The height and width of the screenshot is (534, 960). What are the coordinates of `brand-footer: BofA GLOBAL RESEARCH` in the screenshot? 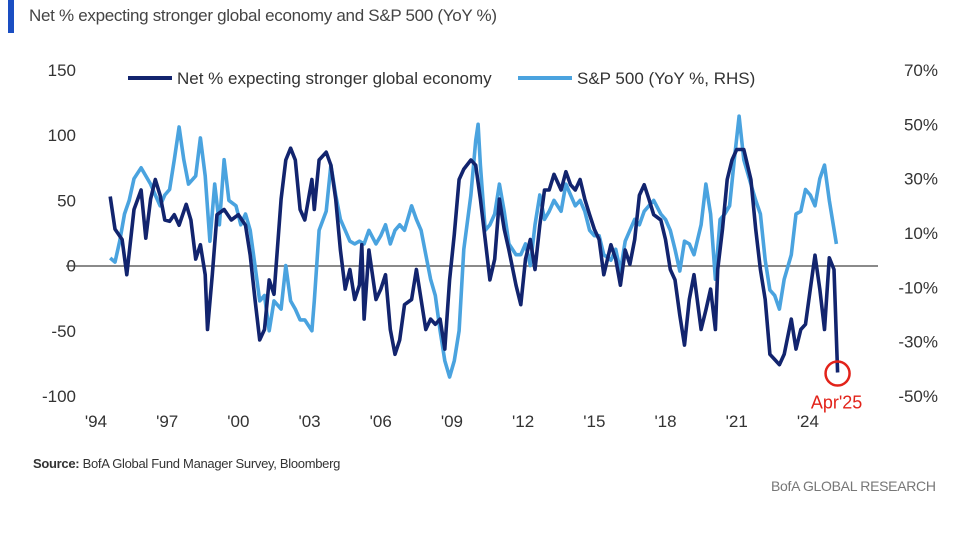 It's located at (853, 486).